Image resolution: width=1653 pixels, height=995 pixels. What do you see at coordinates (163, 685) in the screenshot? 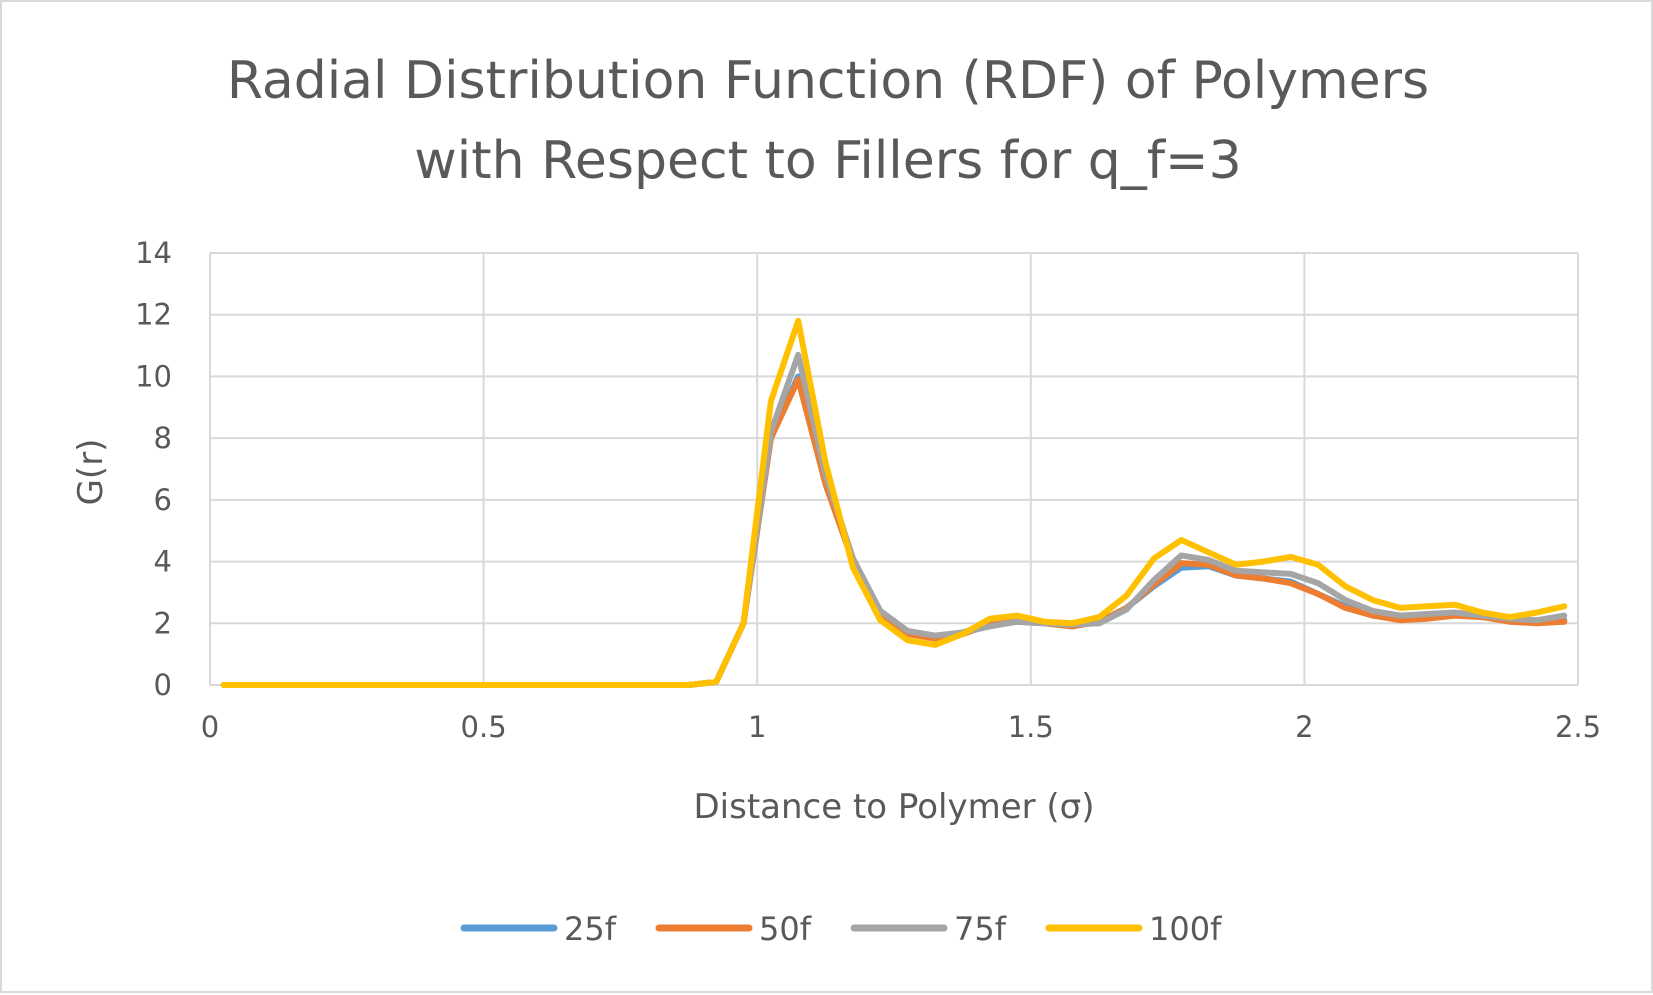
I see `y-tick-label: 0` at bounding box center [163, 685].